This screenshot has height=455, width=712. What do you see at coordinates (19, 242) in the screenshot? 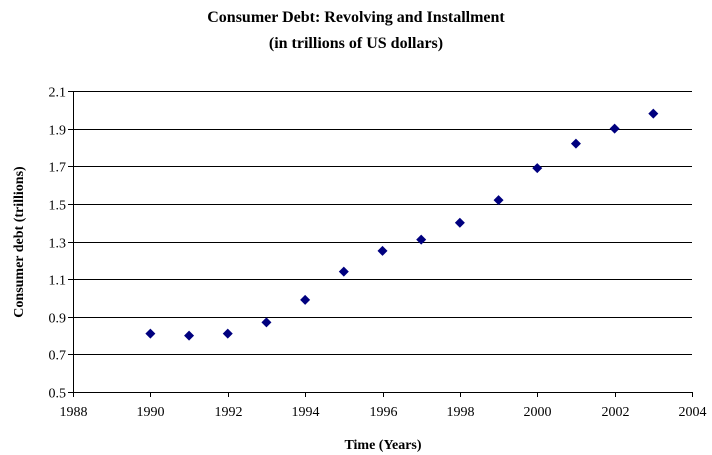
I see `y-axis-title: Consumer debt (trillions)` at bounding box center [19, 242].